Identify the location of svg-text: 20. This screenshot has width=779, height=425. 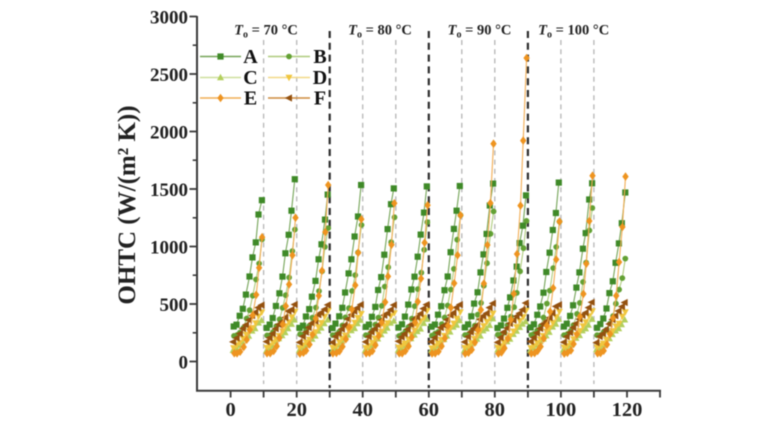
(296, 410).